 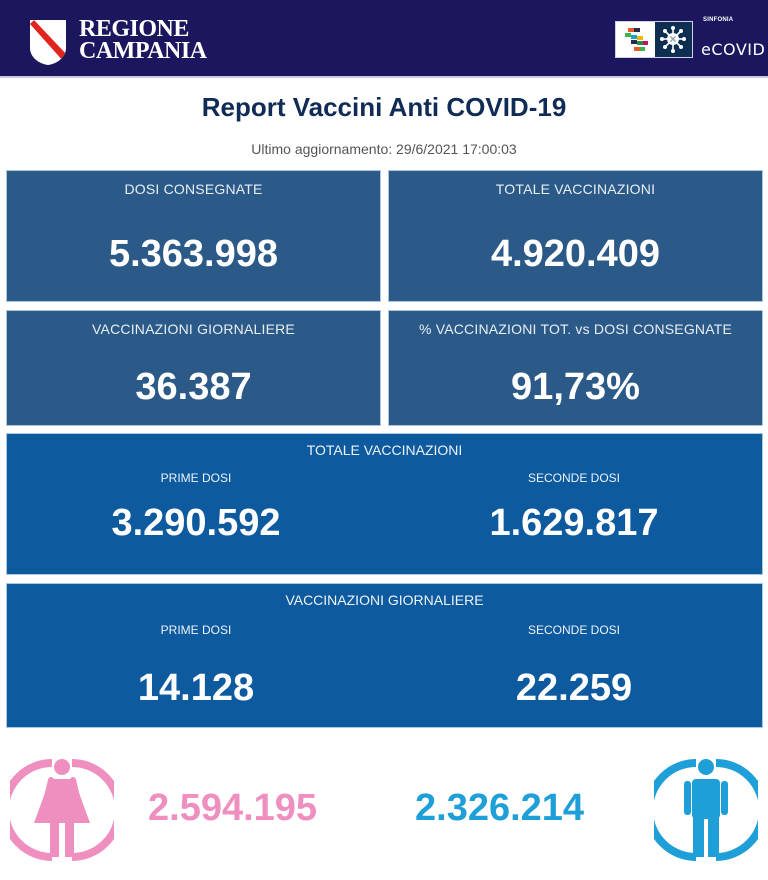 What do you see at coordinates (575, 254) in the screenshot?
I see `kpi-value: 4.920.409` at bounding box center [575, 254].